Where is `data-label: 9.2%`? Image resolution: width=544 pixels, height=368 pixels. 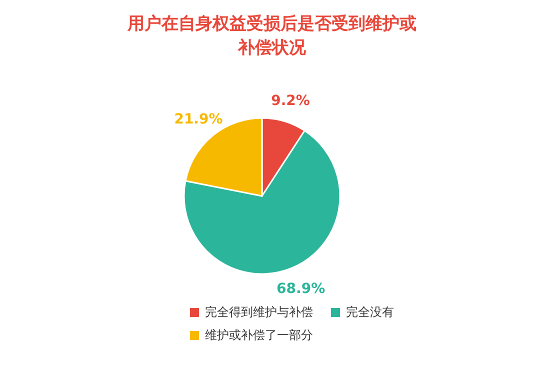 data-label: 9.2% is located at coordinates (290, 101).